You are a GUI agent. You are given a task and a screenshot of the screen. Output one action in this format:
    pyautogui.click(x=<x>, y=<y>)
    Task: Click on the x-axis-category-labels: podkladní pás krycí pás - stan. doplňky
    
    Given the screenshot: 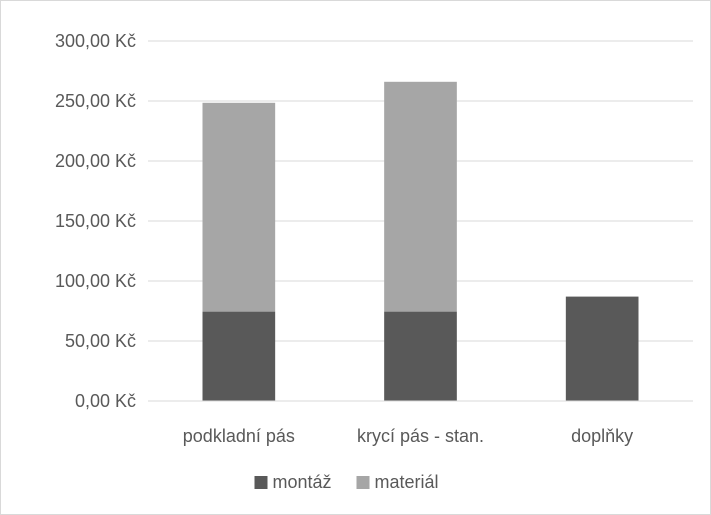 What is the action you would take?
    pyautogui.click(x=408, y=436)
    